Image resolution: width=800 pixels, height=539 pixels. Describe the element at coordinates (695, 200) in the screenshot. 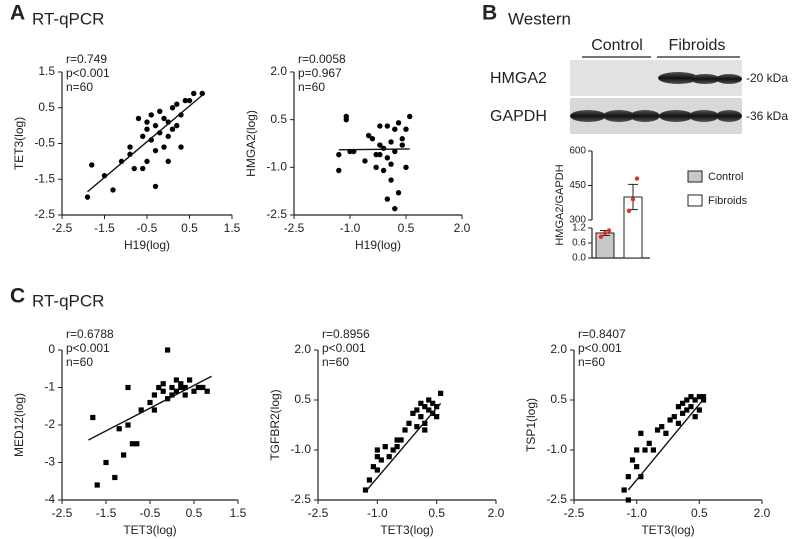

I see `legend-swatch` at that location.